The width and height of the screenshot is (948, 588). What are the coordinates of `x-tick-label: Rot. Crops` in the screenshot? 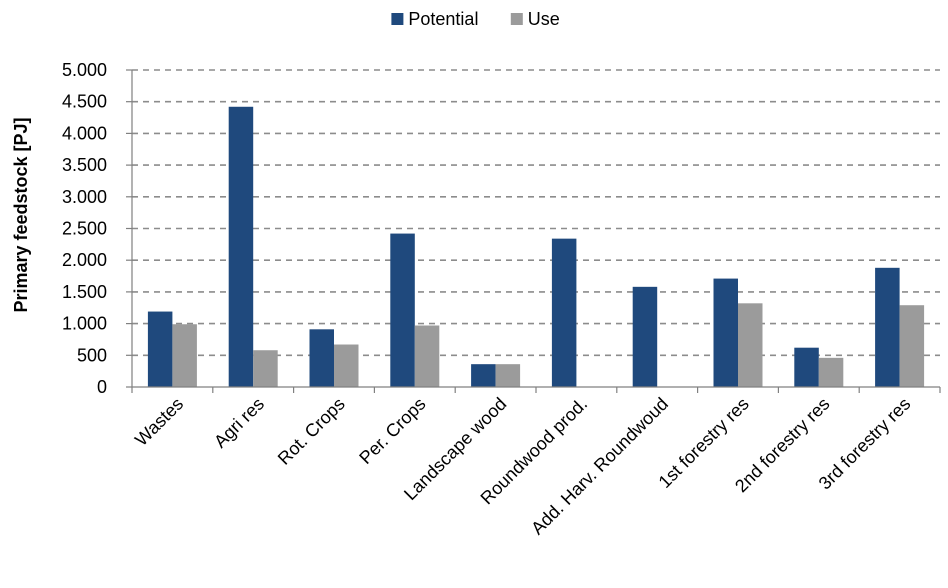 It's located at (311, 431).